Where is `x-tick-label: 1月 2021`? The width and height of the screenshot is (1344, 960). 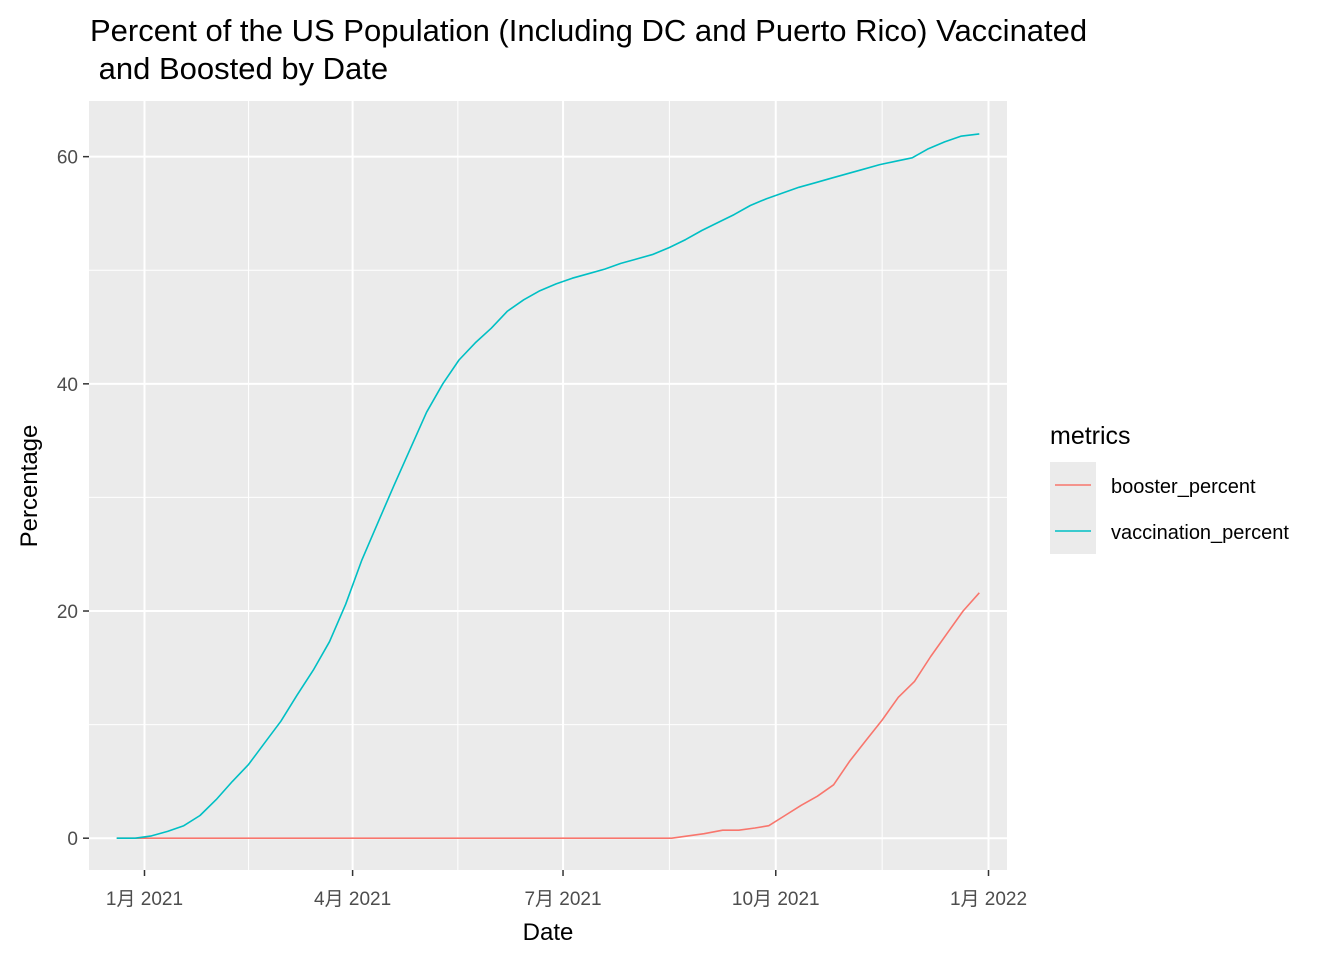 x-tick-label: 1月 2021 is located at coordinates (144, 899).